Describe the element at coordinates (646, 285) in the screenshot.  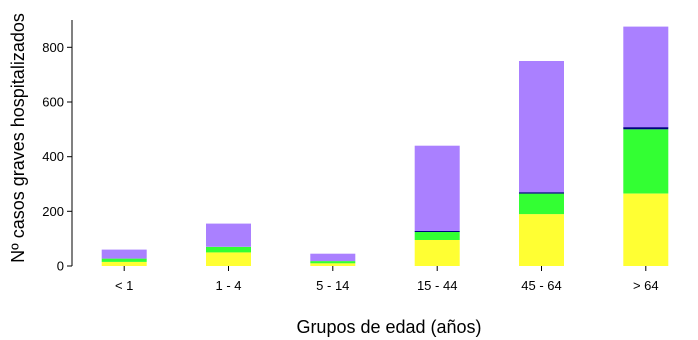
I see `x-tick-label: > 64` at that location.